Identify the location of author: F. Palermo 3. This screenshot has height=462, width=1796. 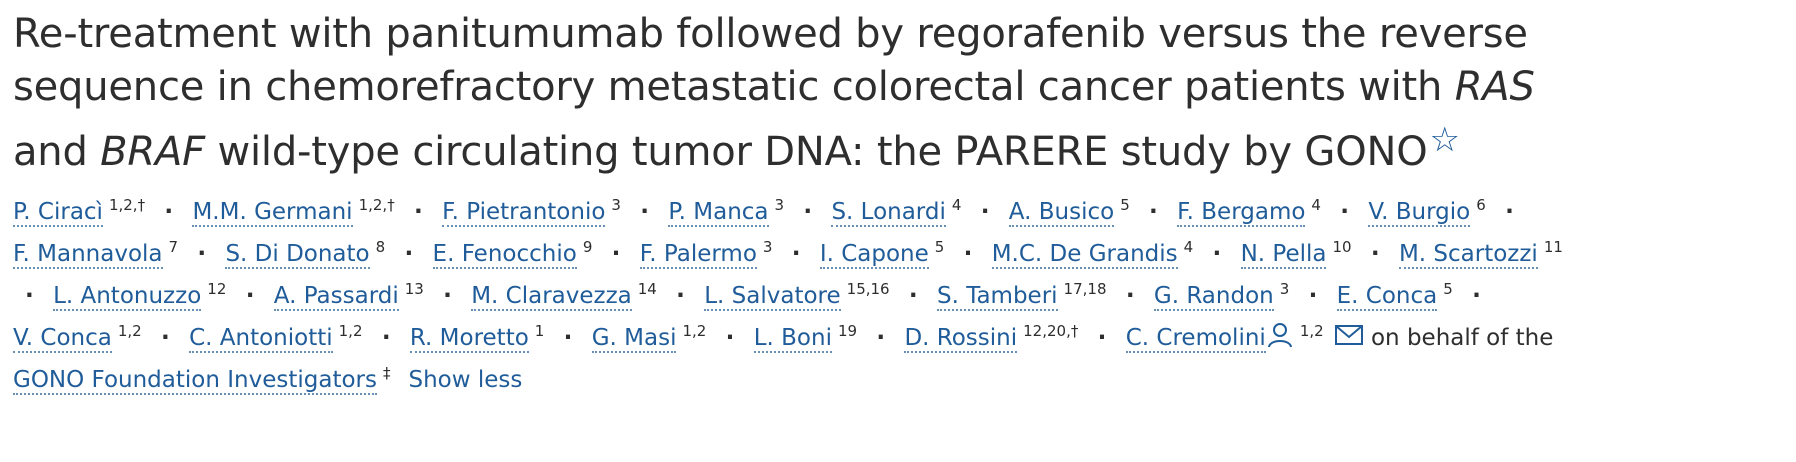
(705, 254).